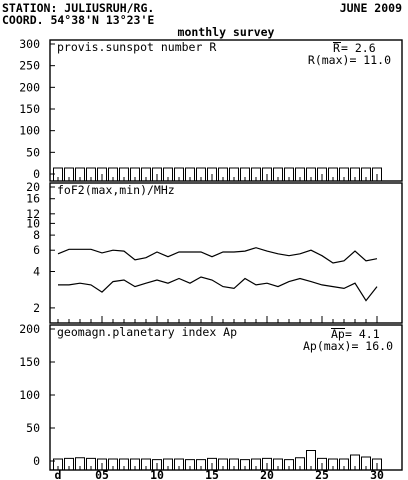  I want to click on ap-max-value: Ap(max)= 16.0, so click(348, 346).